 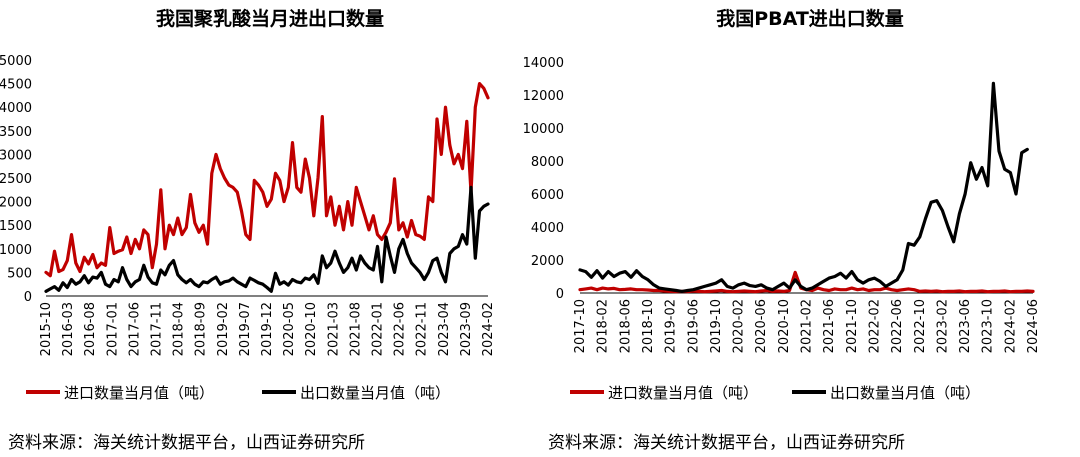 What do you see at coordinates (739, 326) in the screenshot?
I see `x-tick-label: 2020-02` at bounding box center [739, 326].